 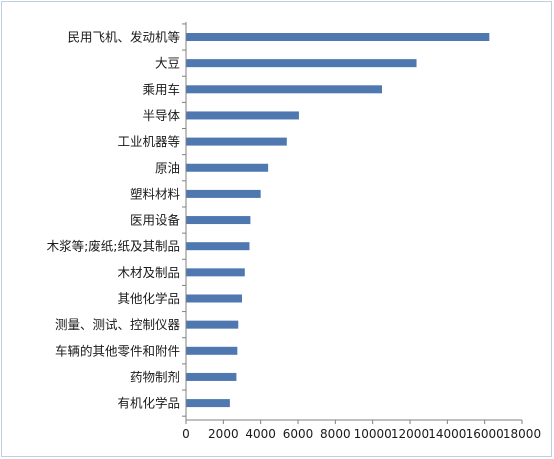 I want to click on category-label: 药物制剂, so click(x=155, y=376).